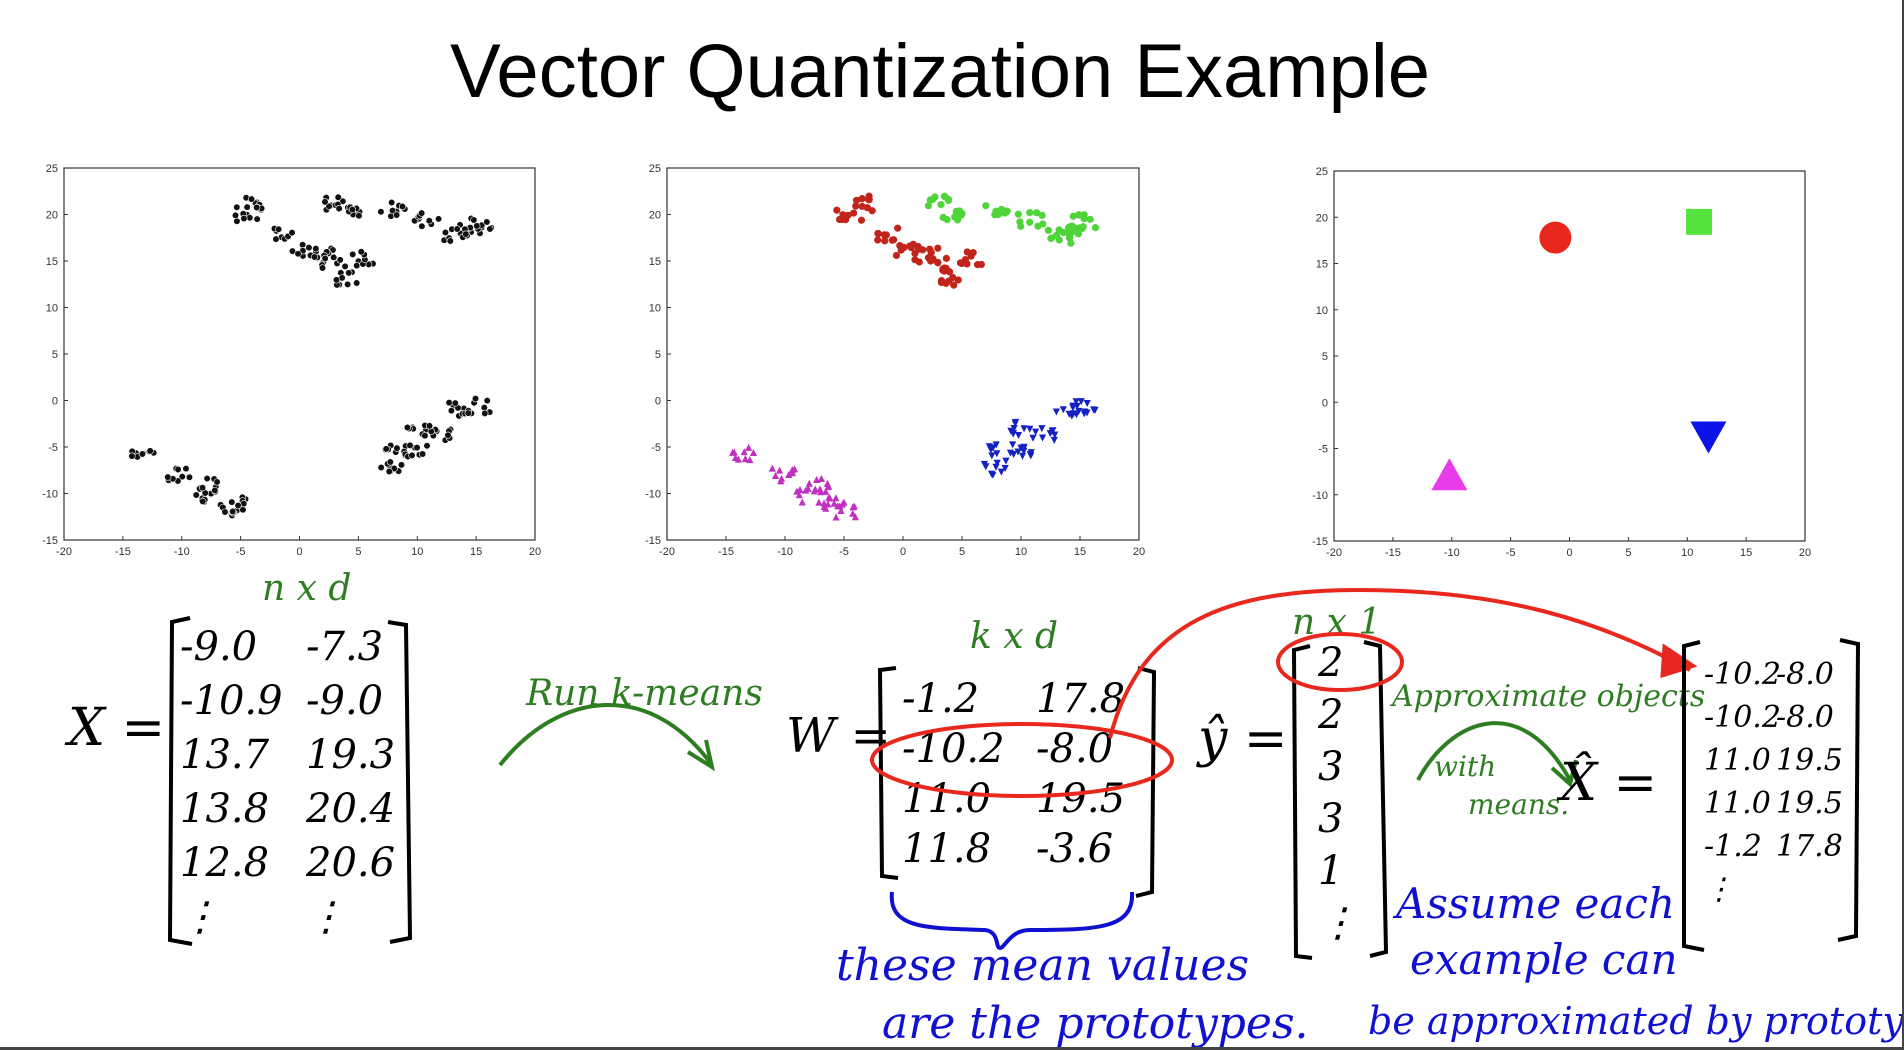 The width and height of the screenshot is (1904, 1050). Describe the element at coordinates (700, 755) in the screenshot. I see `run-kmeans-arrowhead` at that location.